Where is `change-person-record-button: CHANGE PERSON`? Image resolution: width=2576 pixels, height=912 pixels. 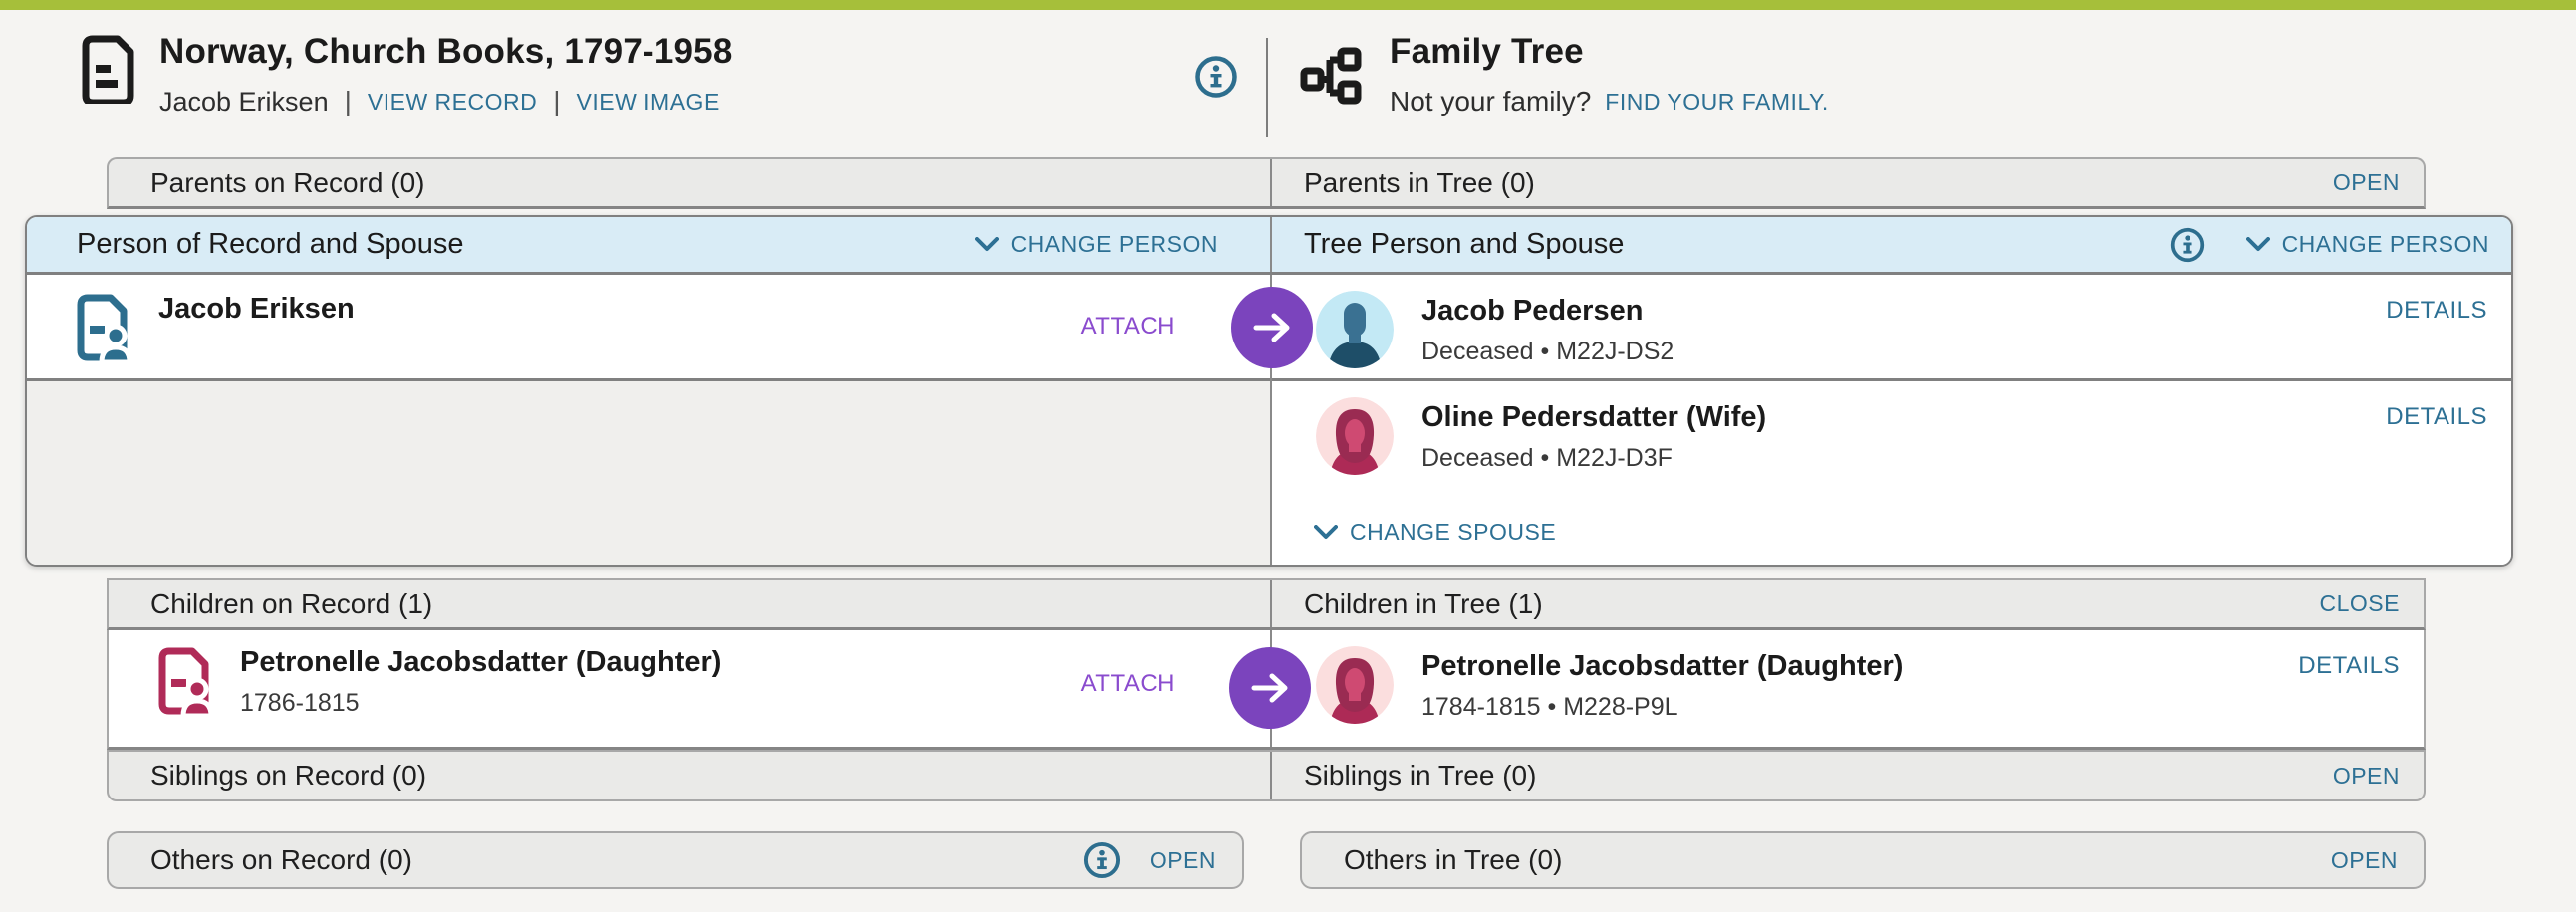 change-person-record-button: CHANGE PERSON is located at coordinates (1096, 244).